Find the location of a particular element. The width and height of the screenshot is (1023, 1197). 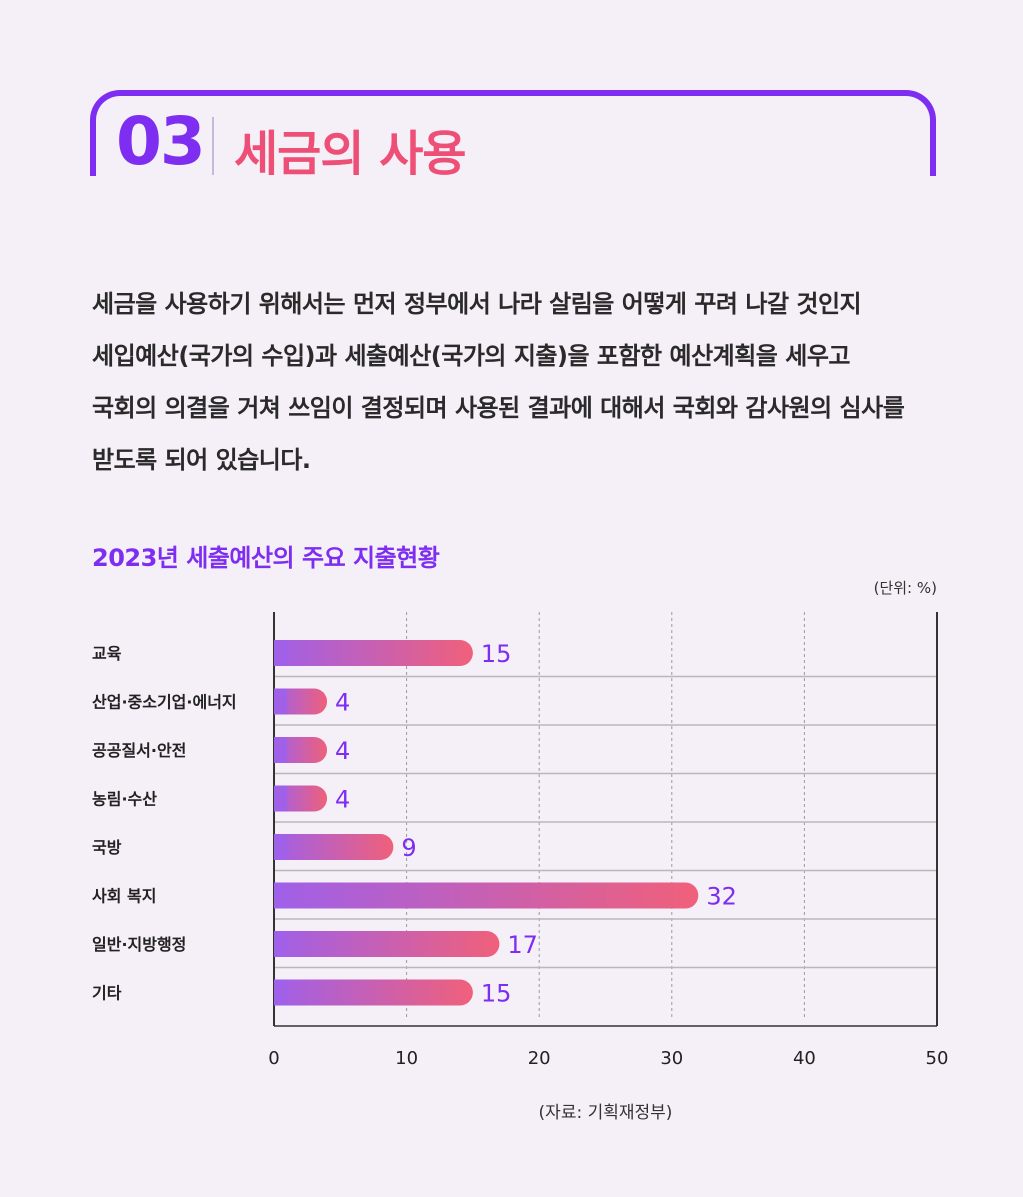

section-header-frame is located at coordinates (513, 133).